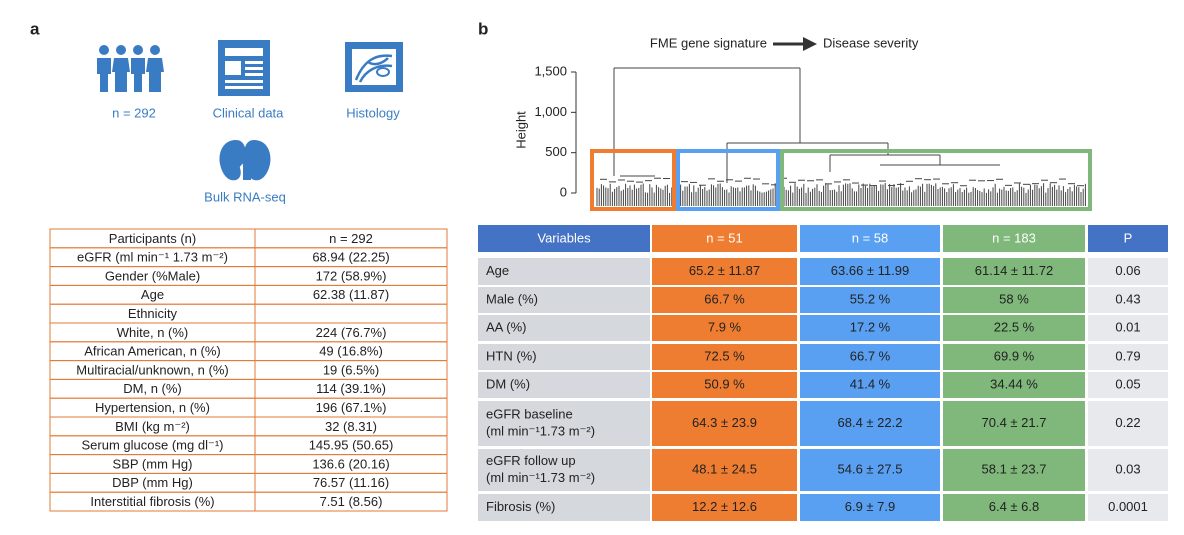 Image resolution: width=1184 pixels, height=535 pixels. Describe the element at coordinates (153, 445) in the screenshot. I see `table-text: Serum glucose (mg dl⁻¹)` at that location.